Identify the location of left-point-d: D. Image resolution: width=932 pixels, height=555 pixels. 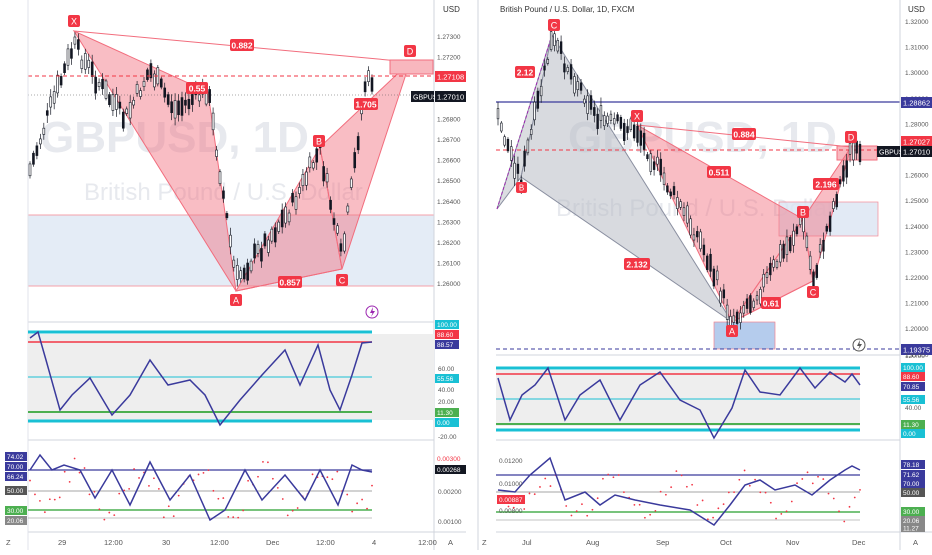
(410, 51).